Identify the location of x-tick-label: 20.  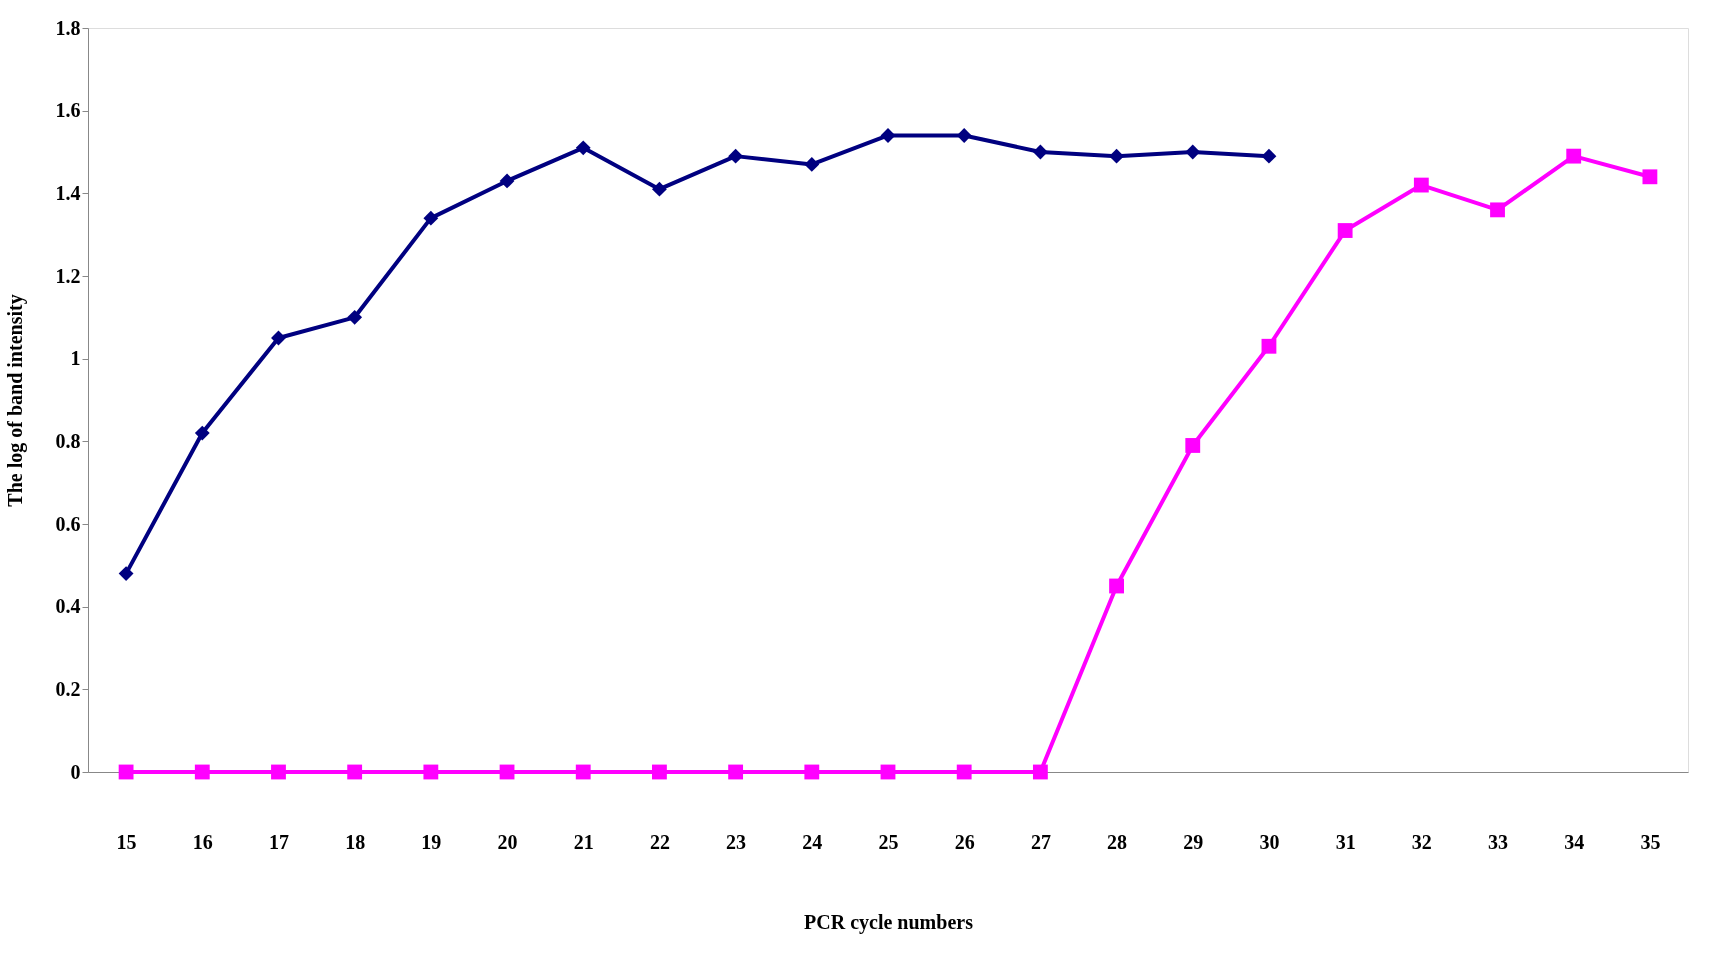
(507, 841).